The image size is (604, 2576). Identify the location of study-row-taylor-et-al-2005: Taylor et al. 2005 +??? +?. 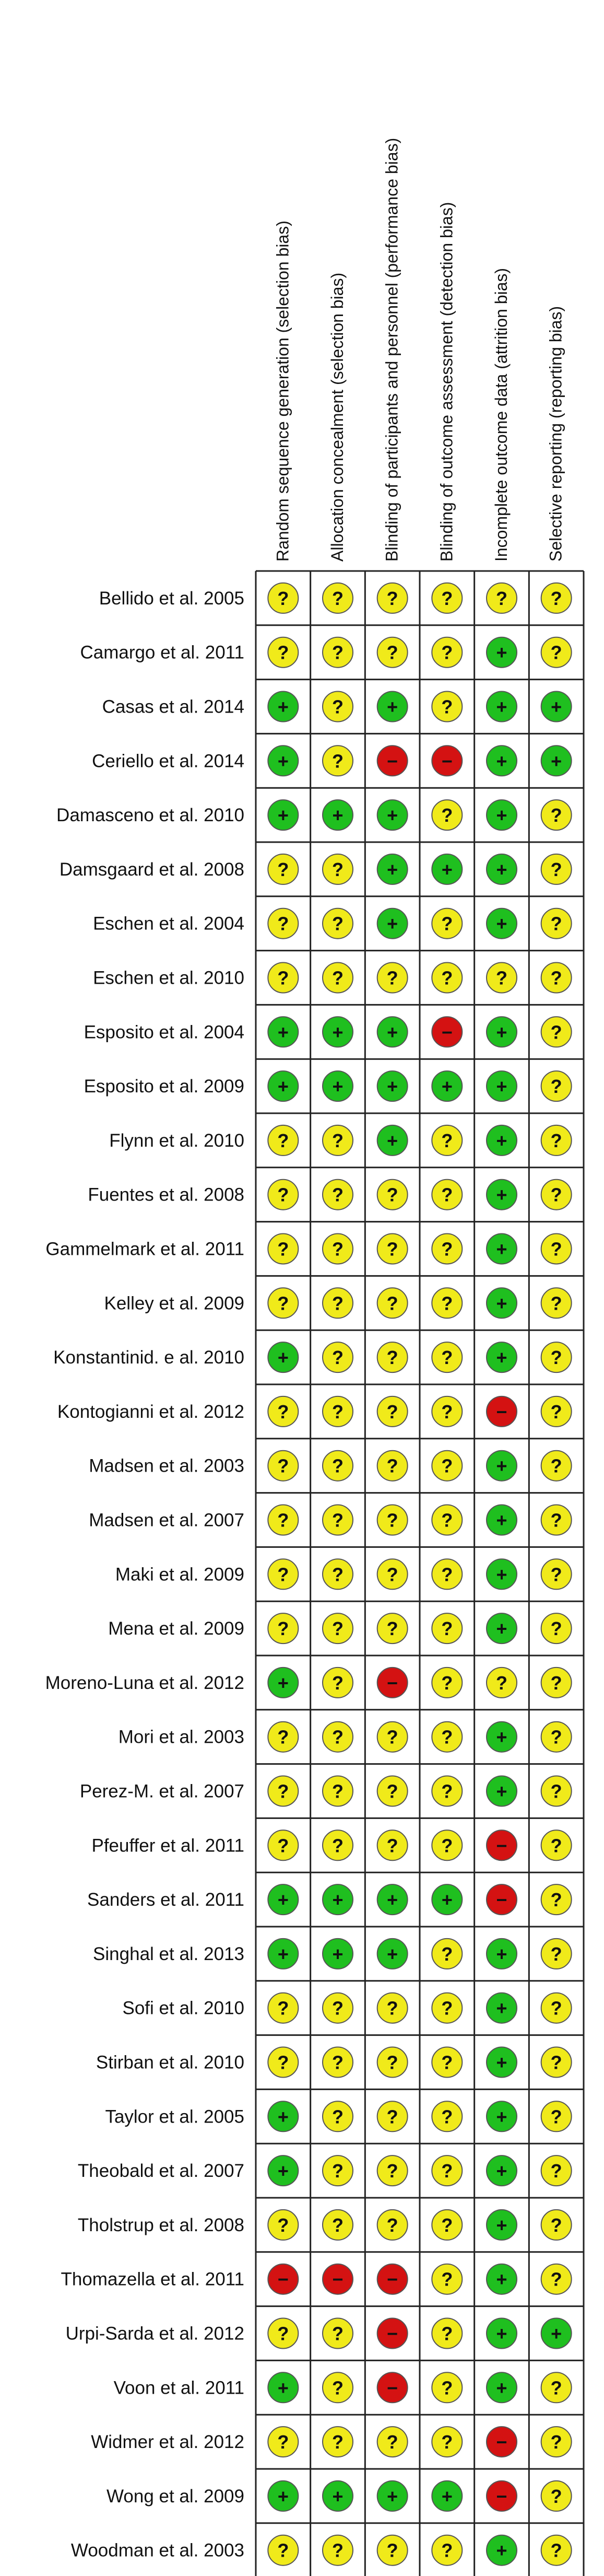
(338, 2116).